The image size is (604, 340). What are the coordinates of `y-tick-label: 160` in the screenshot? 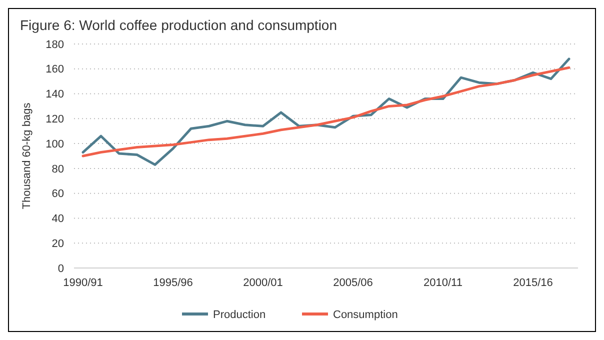 It's located at (55, 70).